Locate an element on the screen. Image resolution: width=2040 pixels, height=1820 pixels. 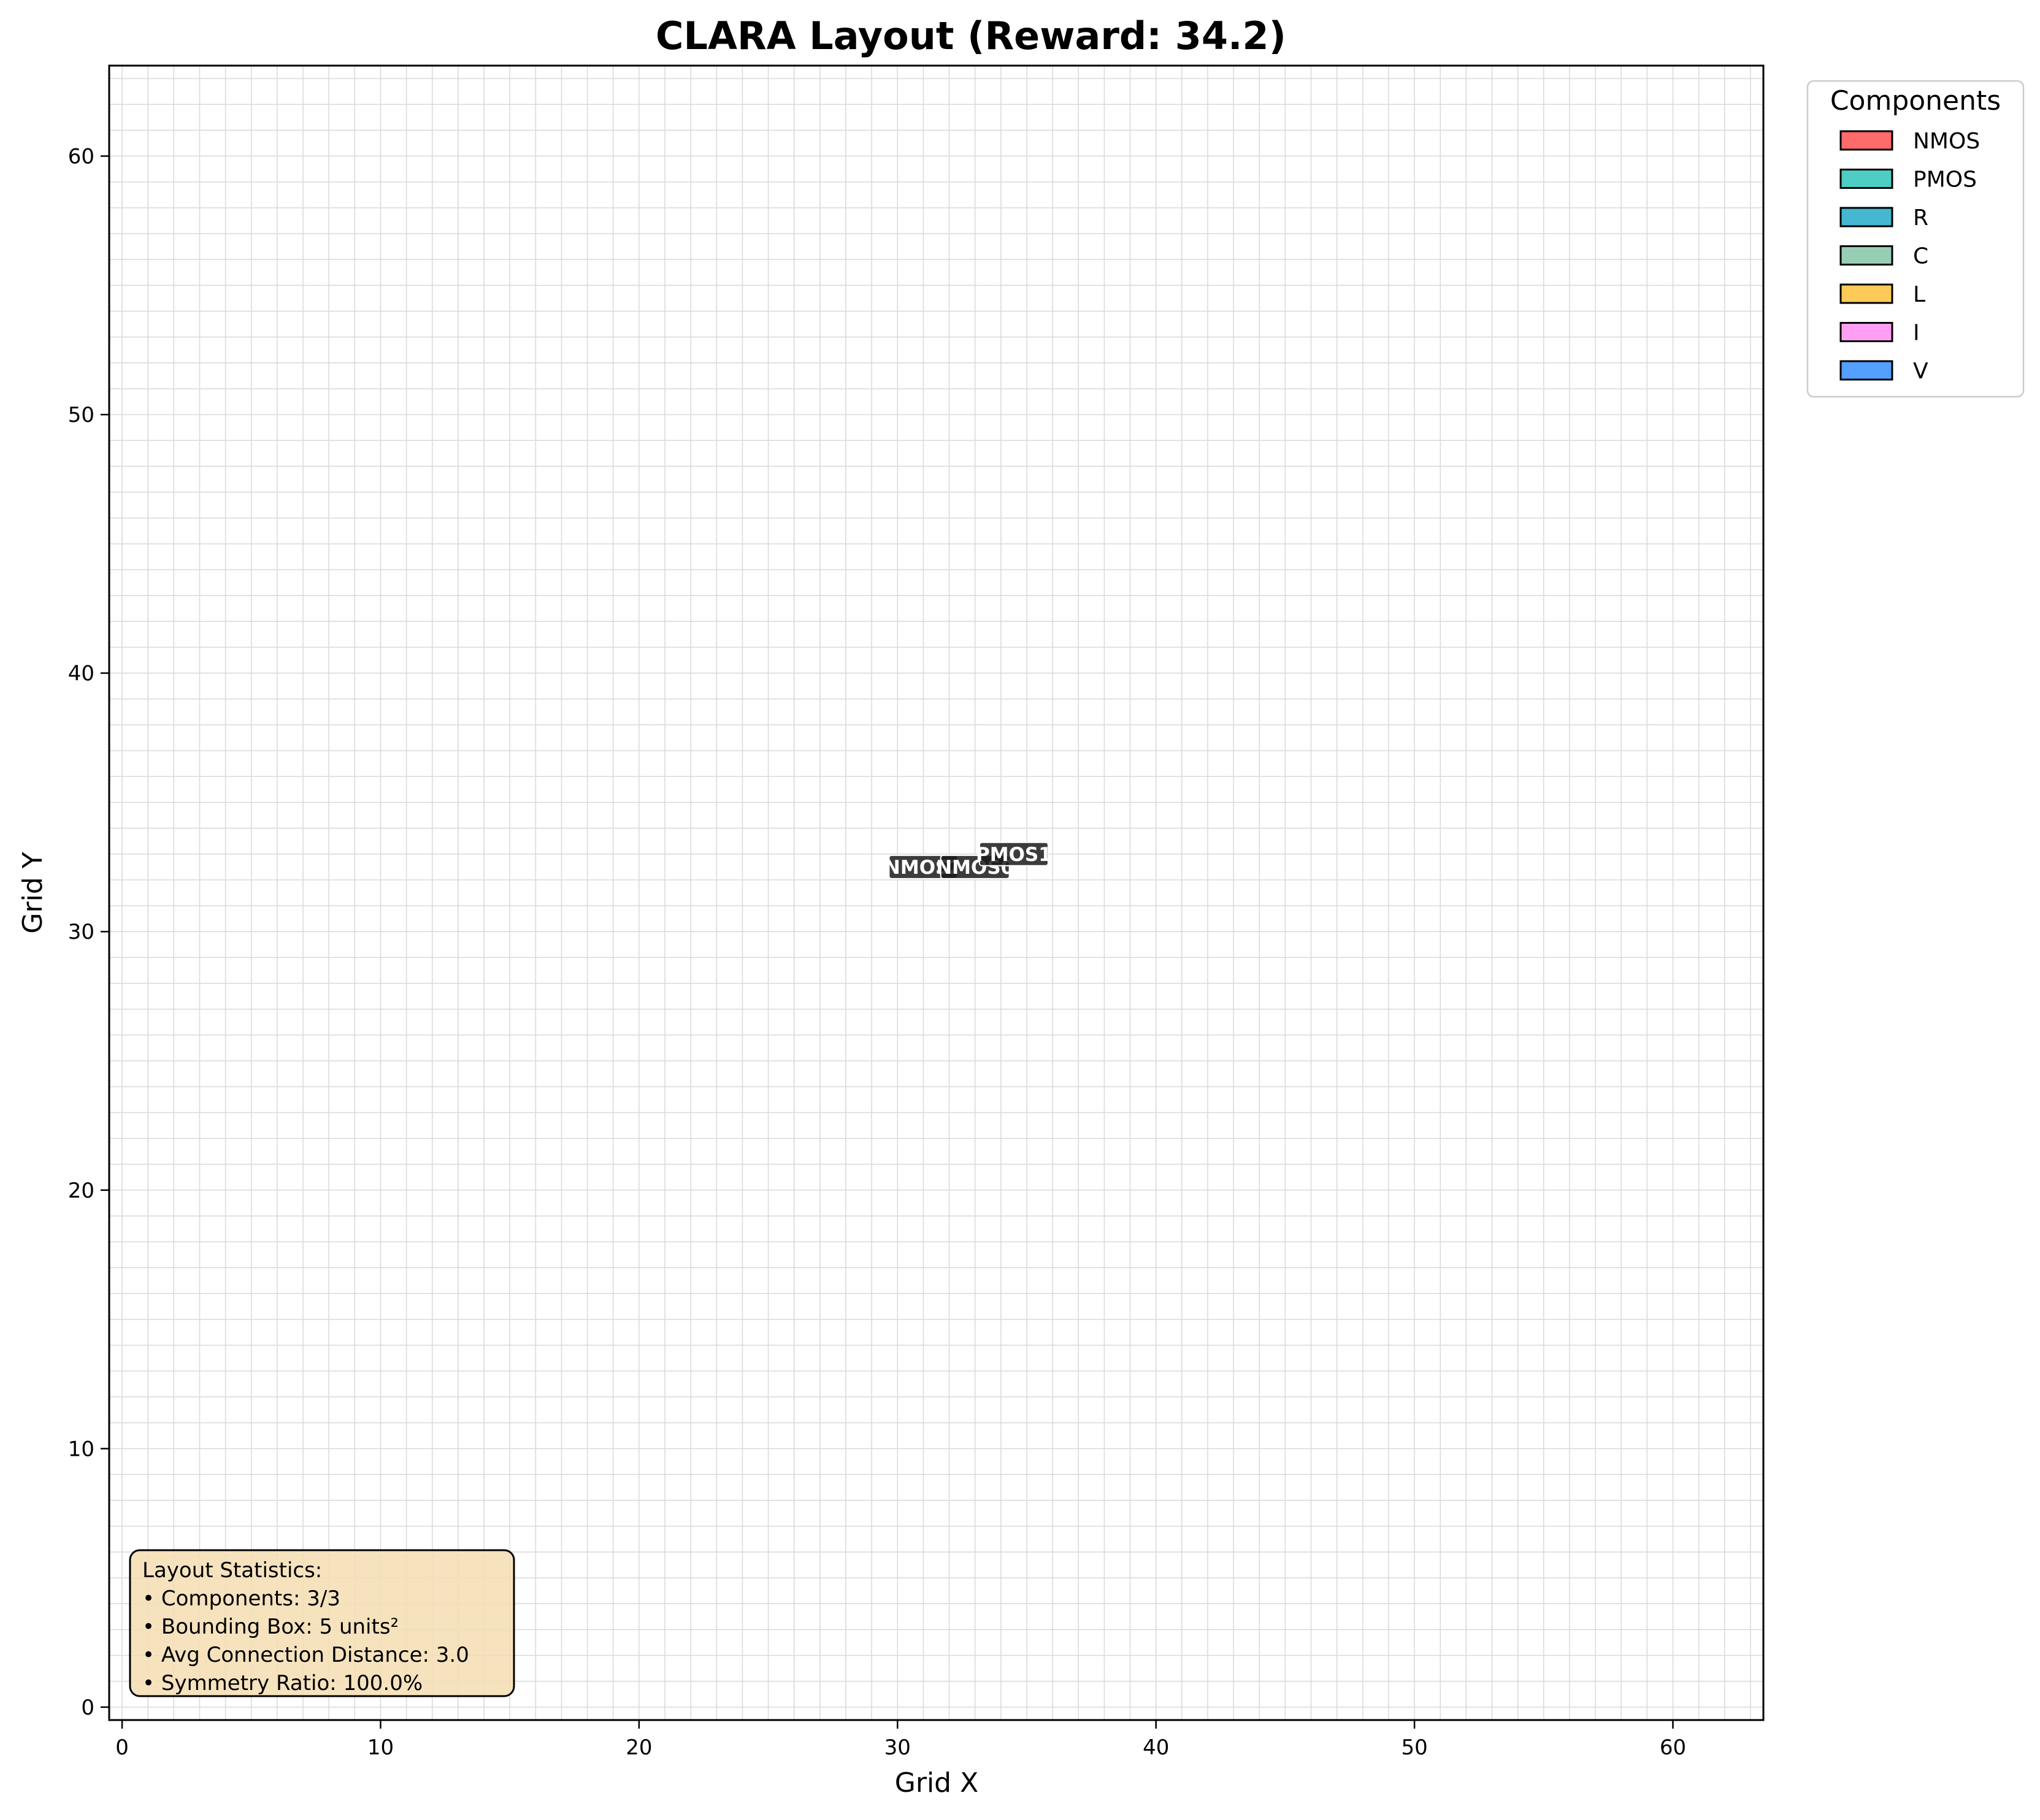
legend-title: Components is located at coordinates (1915, 101).